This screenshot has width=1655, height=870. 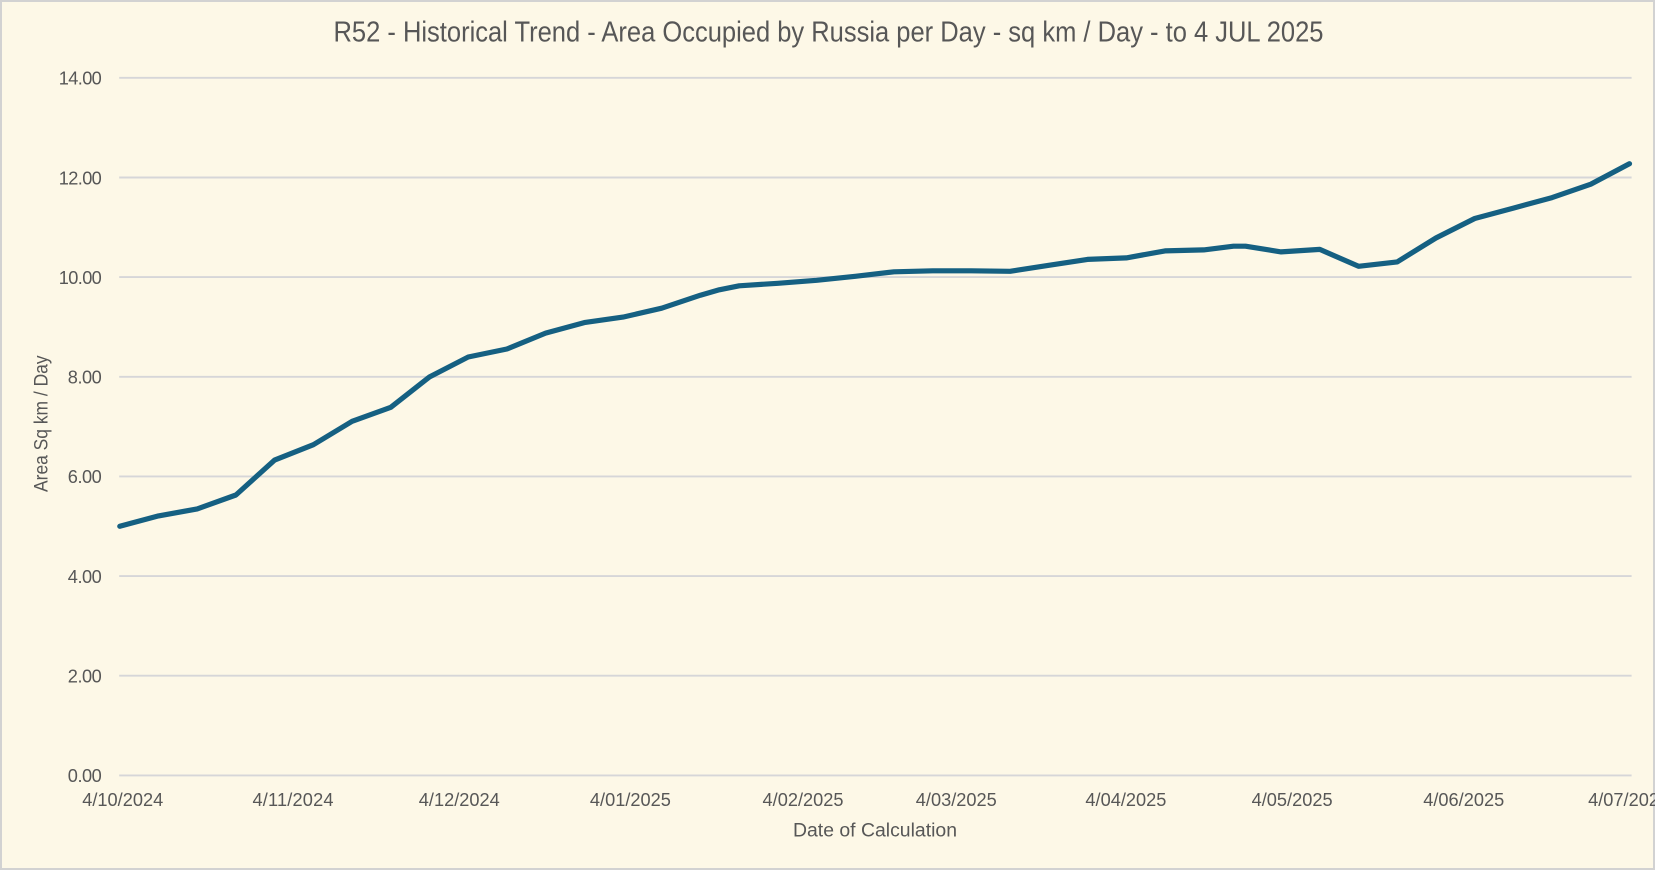 What do you see at coordinates (459, 800) in the screenshot?
I see `svg-text: 4/12/2024` at bounding box center [459, 800].